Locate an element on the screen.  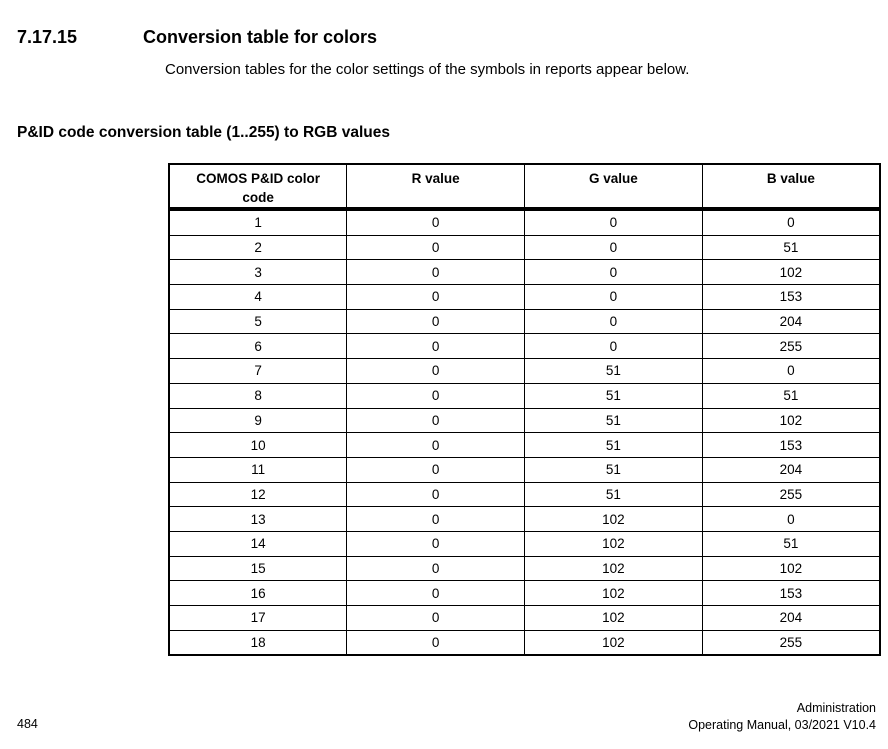
table-row: 8 0 51 51 is located at coordinates (524, 395).